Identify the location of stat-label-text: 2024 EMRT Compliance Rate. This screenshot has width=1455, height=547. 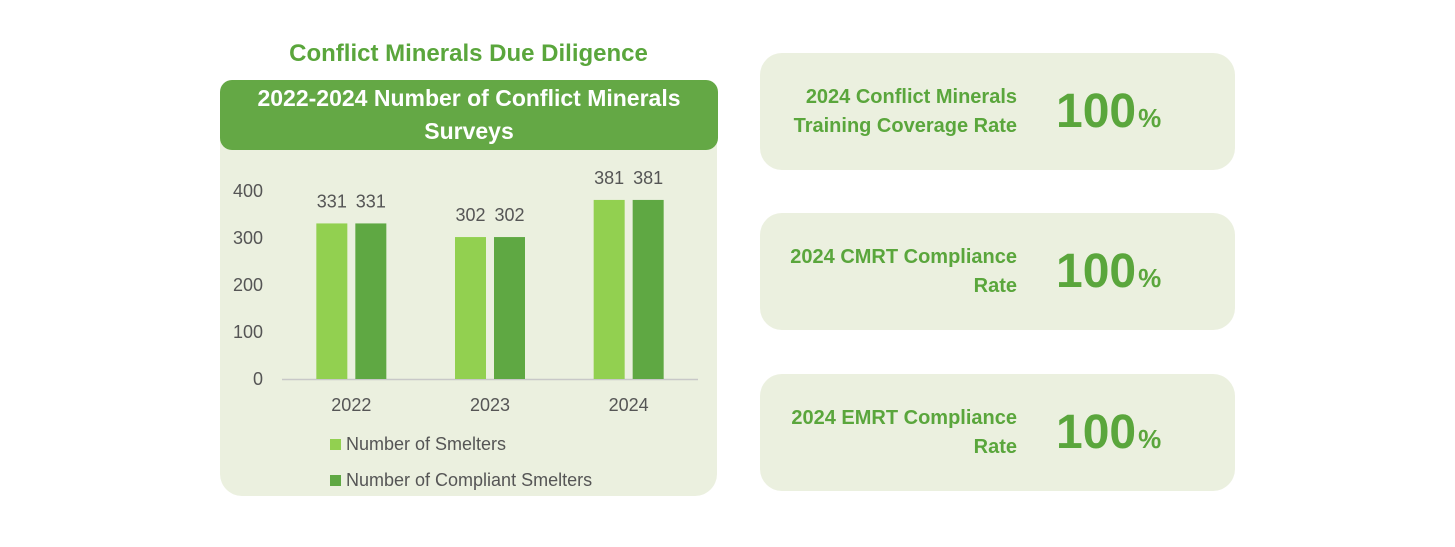
(904, 432).